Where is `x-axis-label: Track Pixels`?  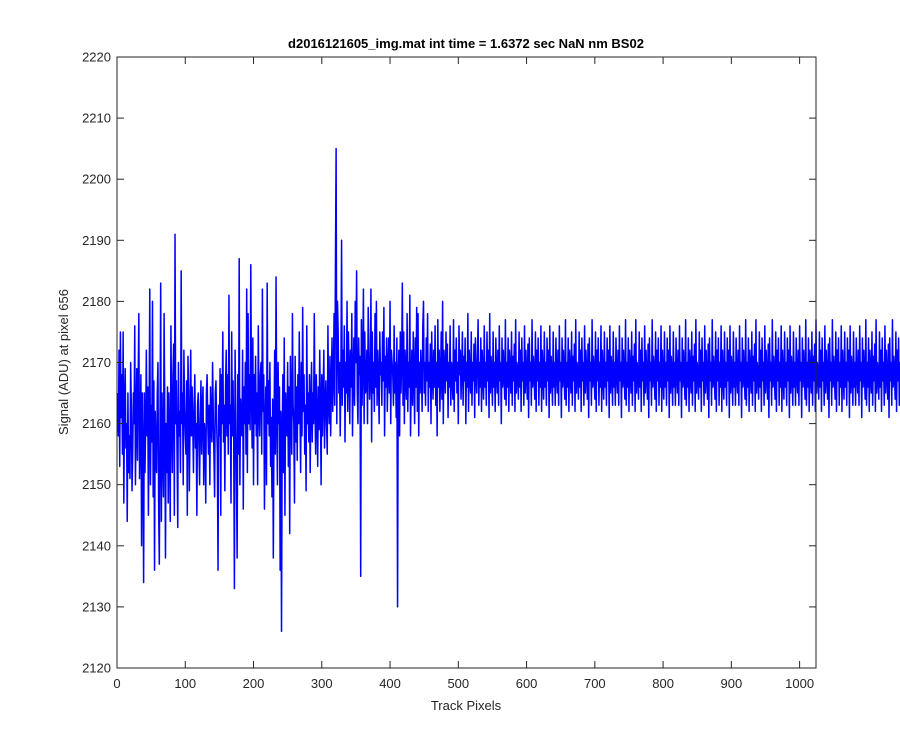 x-axis-label: Track Pixels is located at coordinates (466, 705).